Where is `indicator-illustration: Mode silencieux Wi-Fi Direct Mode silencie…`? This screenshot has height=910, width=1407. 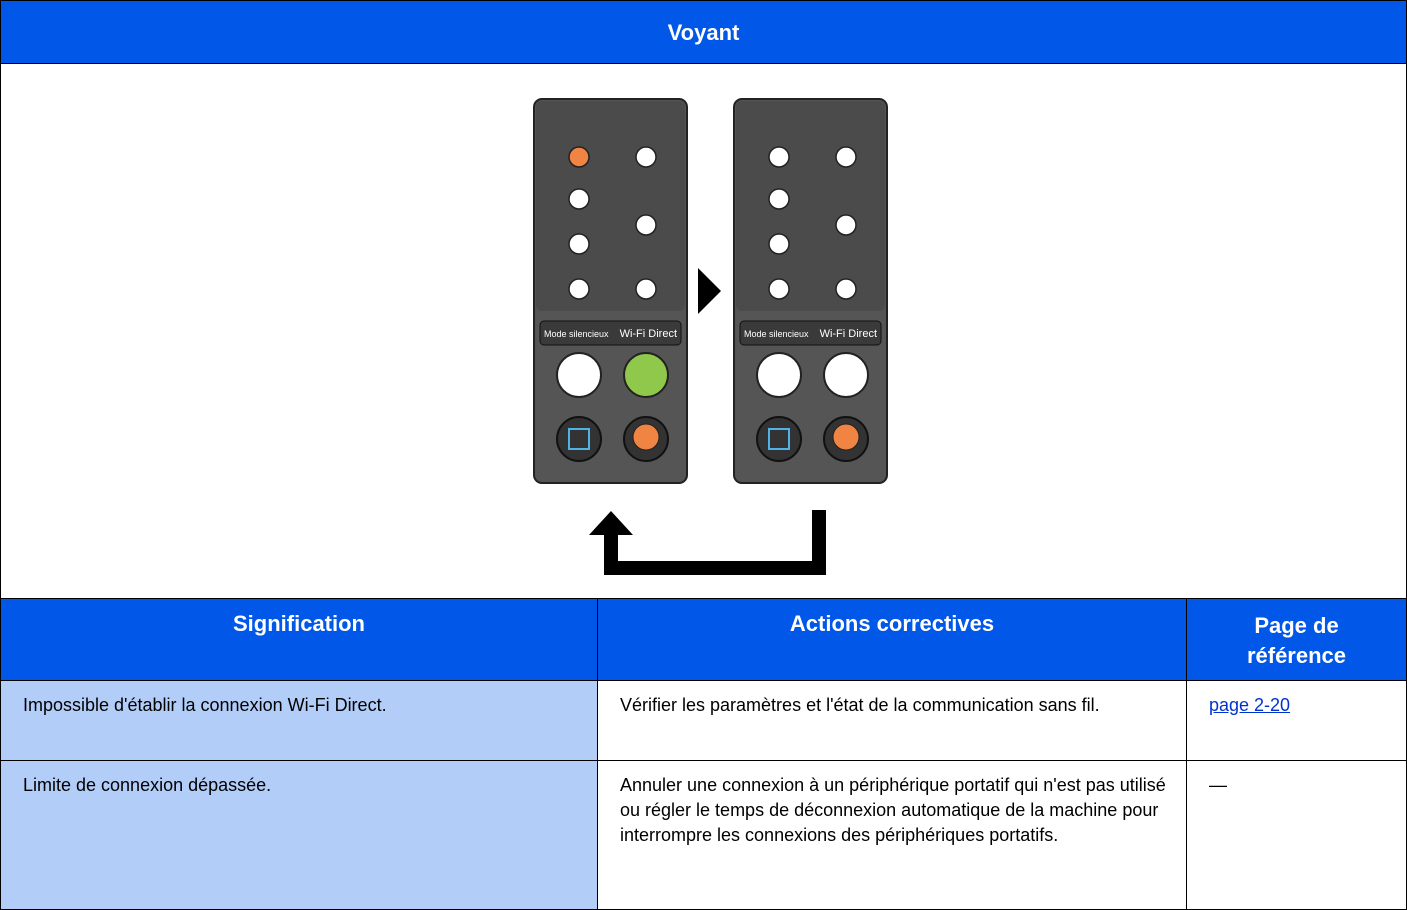
indicator-illustration: Mode silencieux Wi-Fi Direct Mode silencie… is located at coordinates (710, 336).